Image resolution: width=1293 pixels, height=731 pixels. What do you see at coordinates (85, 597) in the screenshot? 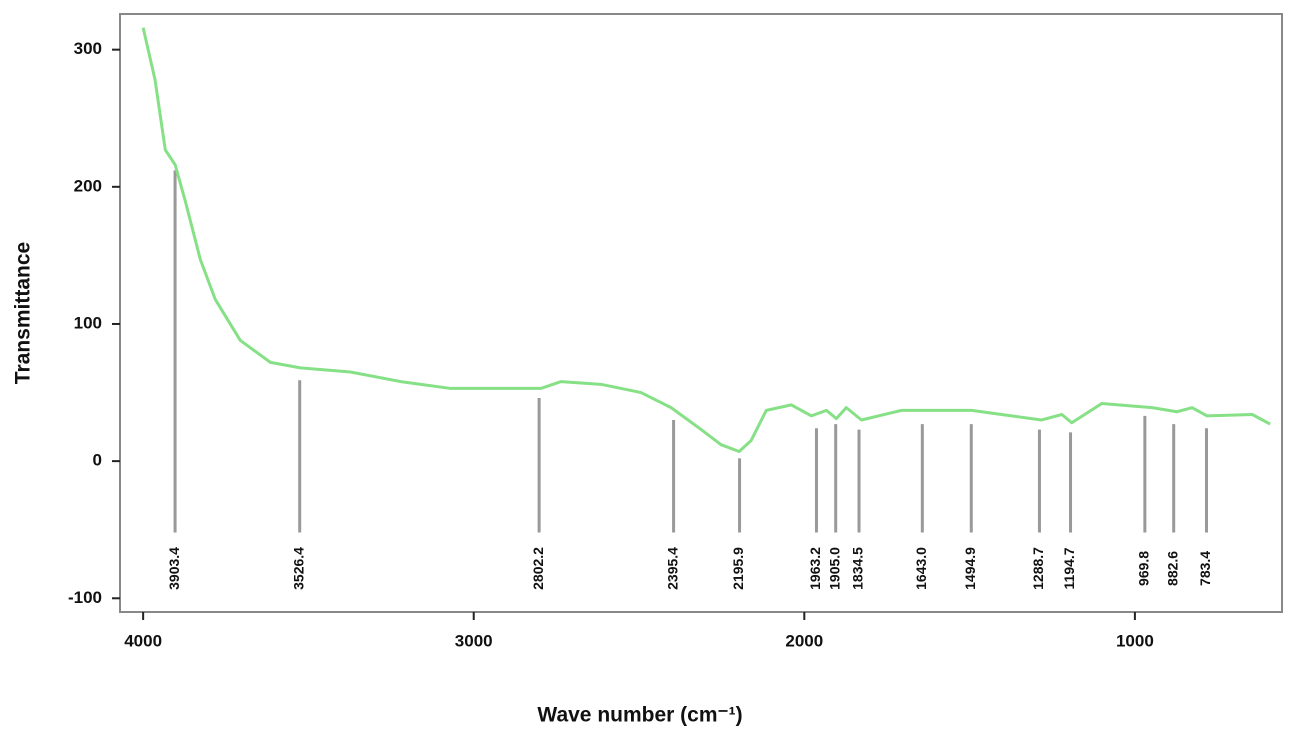
I see `y-tick-label: -100` at bounding box center [85, 597].